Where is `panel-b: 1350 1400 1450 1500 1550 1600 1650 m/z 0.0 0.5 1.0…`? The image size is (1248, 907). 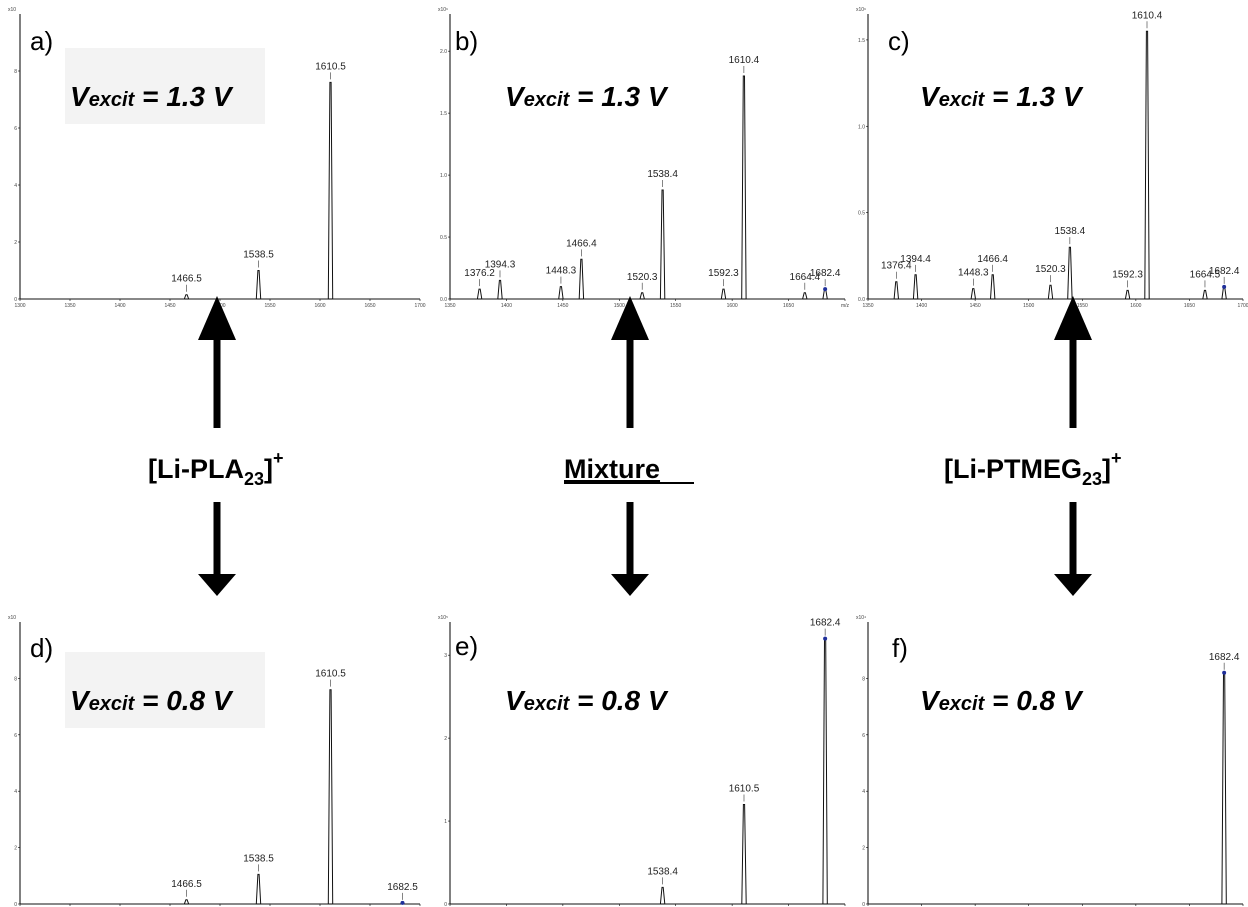 panel-b: 1350 1400 1450 1500 1550 1600 1650 m/z 0.0 0.5 1.0… is located at coordinates (644, 158).